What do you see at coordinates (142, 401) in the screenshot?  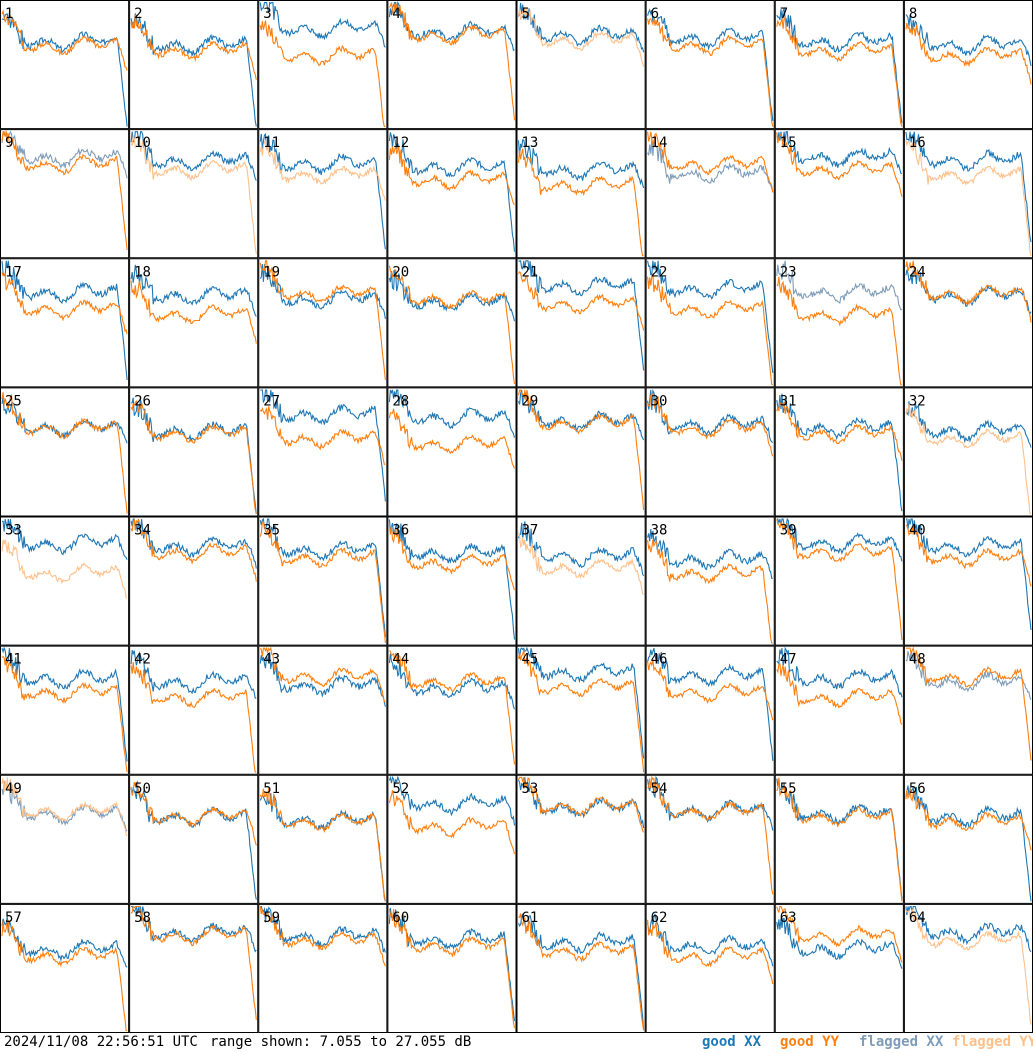 I see `panel-label: 26` at bounding box center [142, 401].